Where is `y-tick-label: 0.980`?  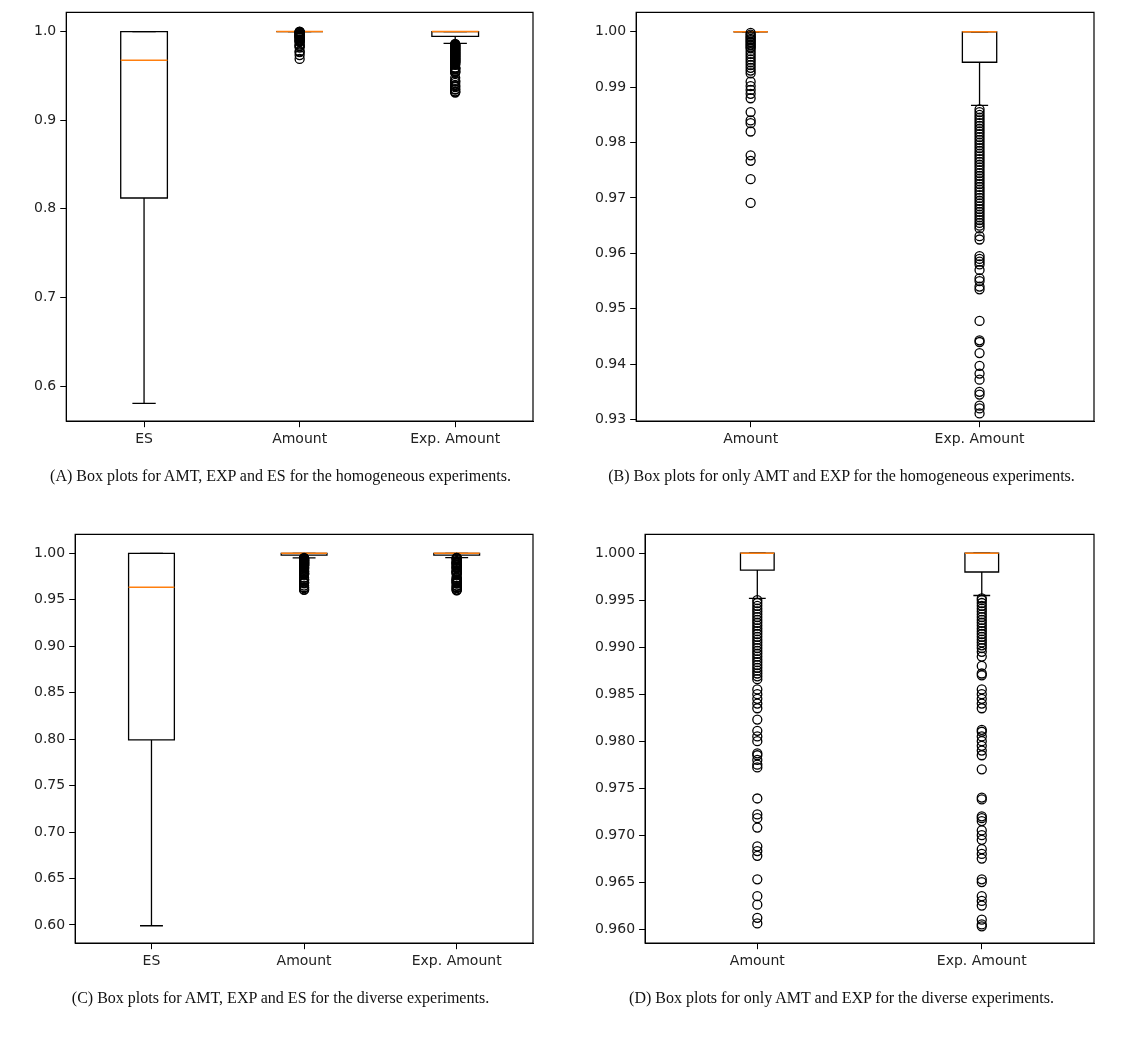 y-tick-label: 0.980 is located at coordinates (615, 739).